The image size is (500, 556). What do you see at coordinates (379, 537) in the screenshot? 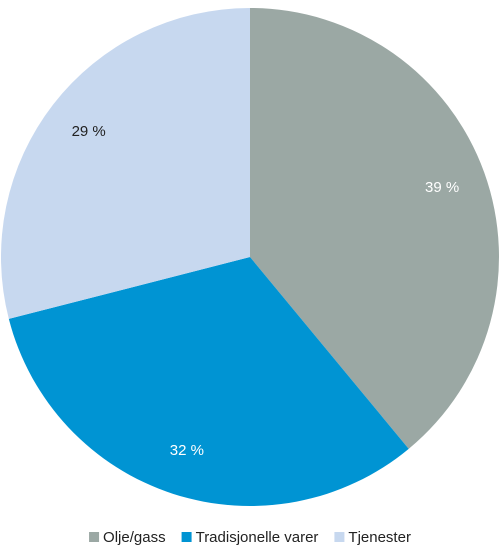
I see `legend-label: Tjenester` at bounding box center [379, 537].